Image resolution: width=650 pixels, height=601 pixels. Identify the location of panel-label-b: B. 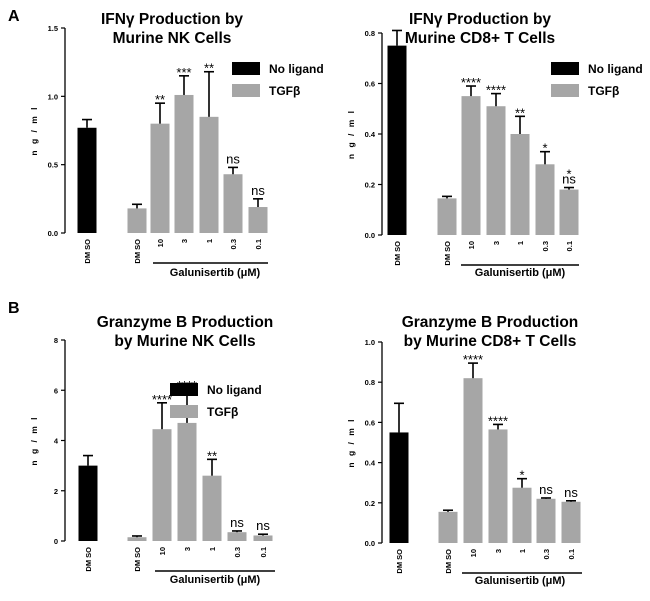
(14, 308).